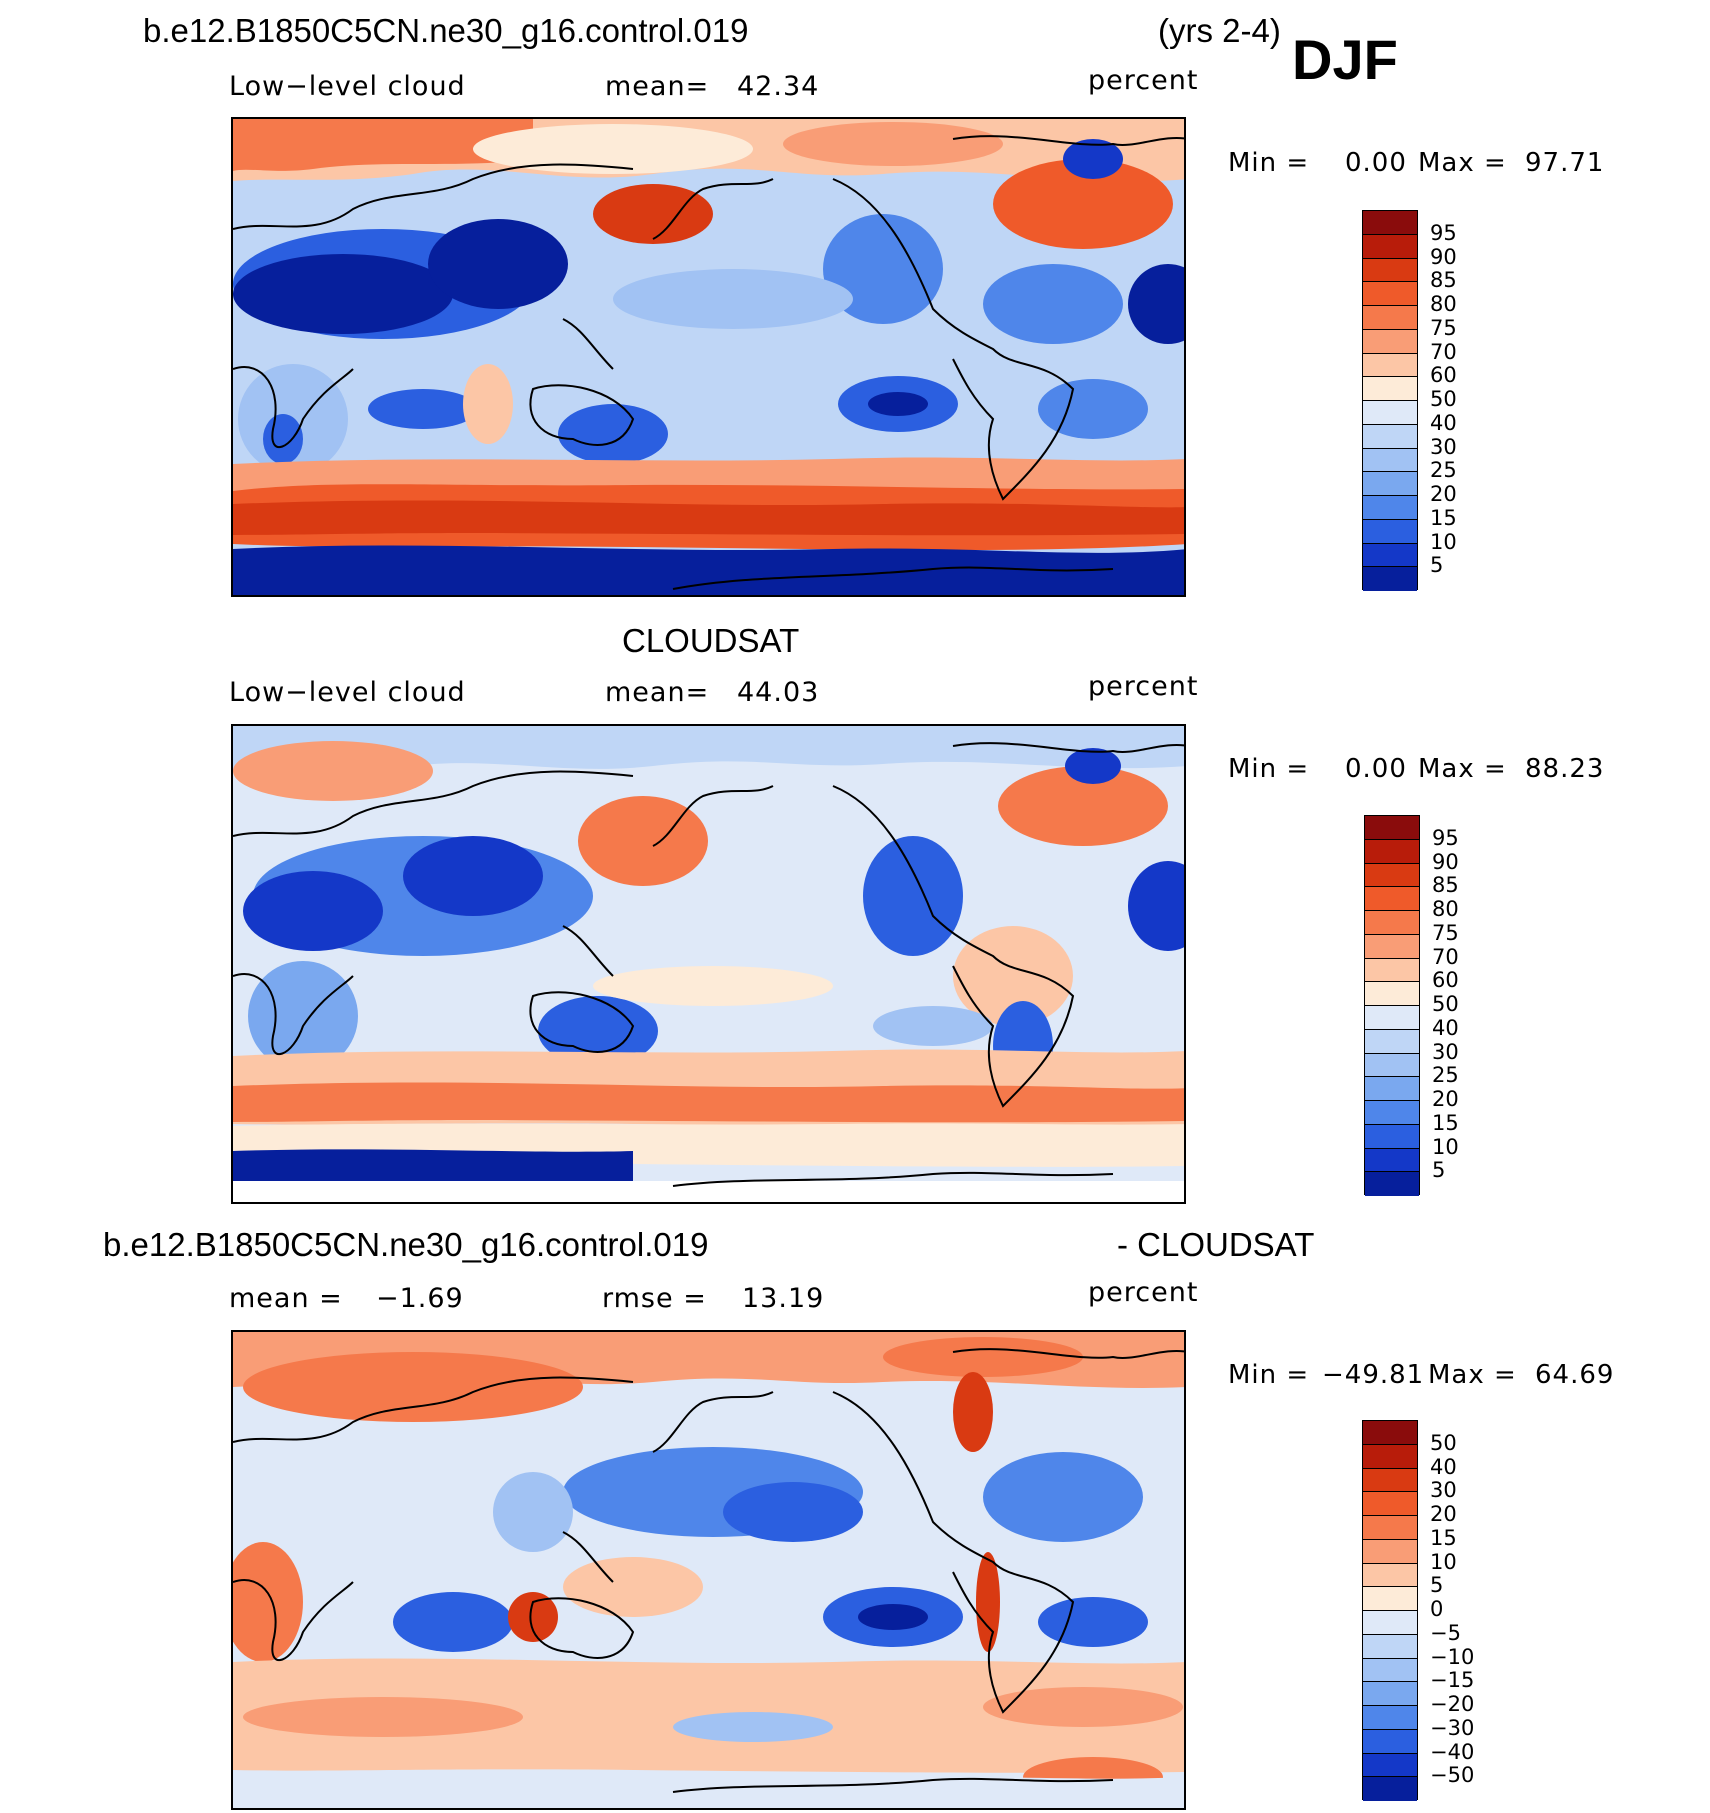  I want to click on panel3-mean-label: mean =, so click(286, 1298).